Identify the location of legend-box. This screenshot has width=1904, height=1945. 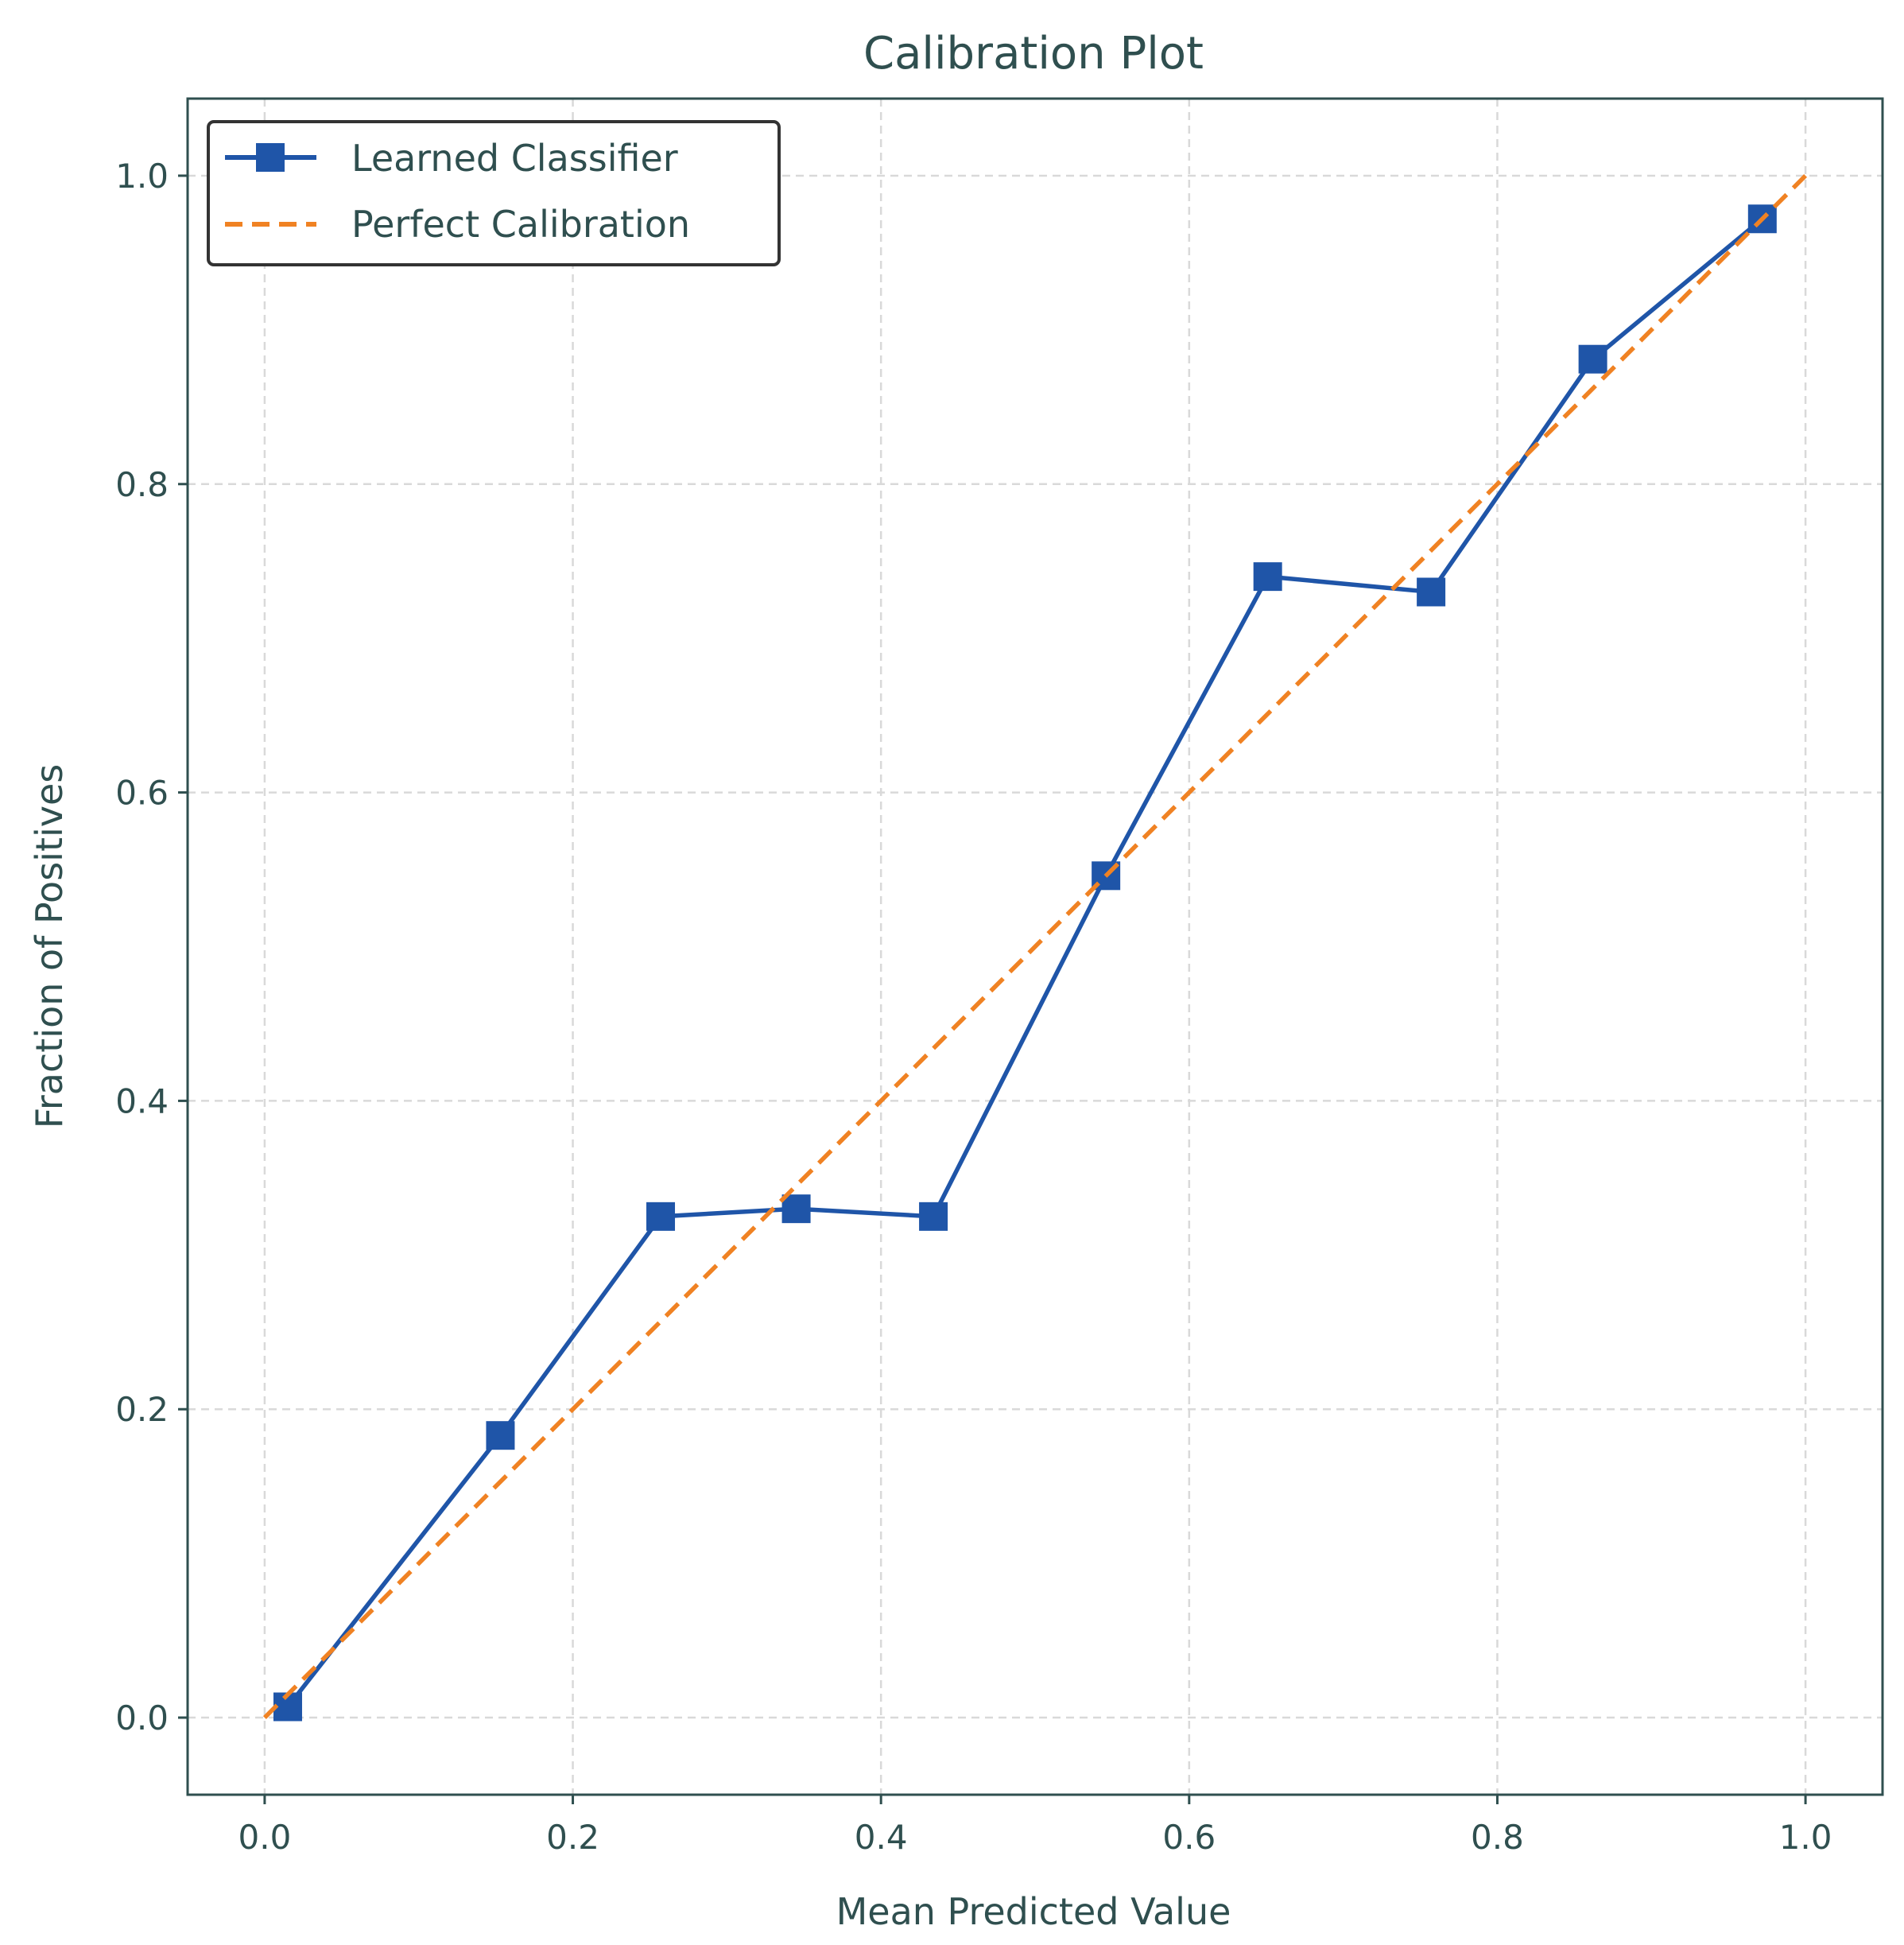
(494, 193).